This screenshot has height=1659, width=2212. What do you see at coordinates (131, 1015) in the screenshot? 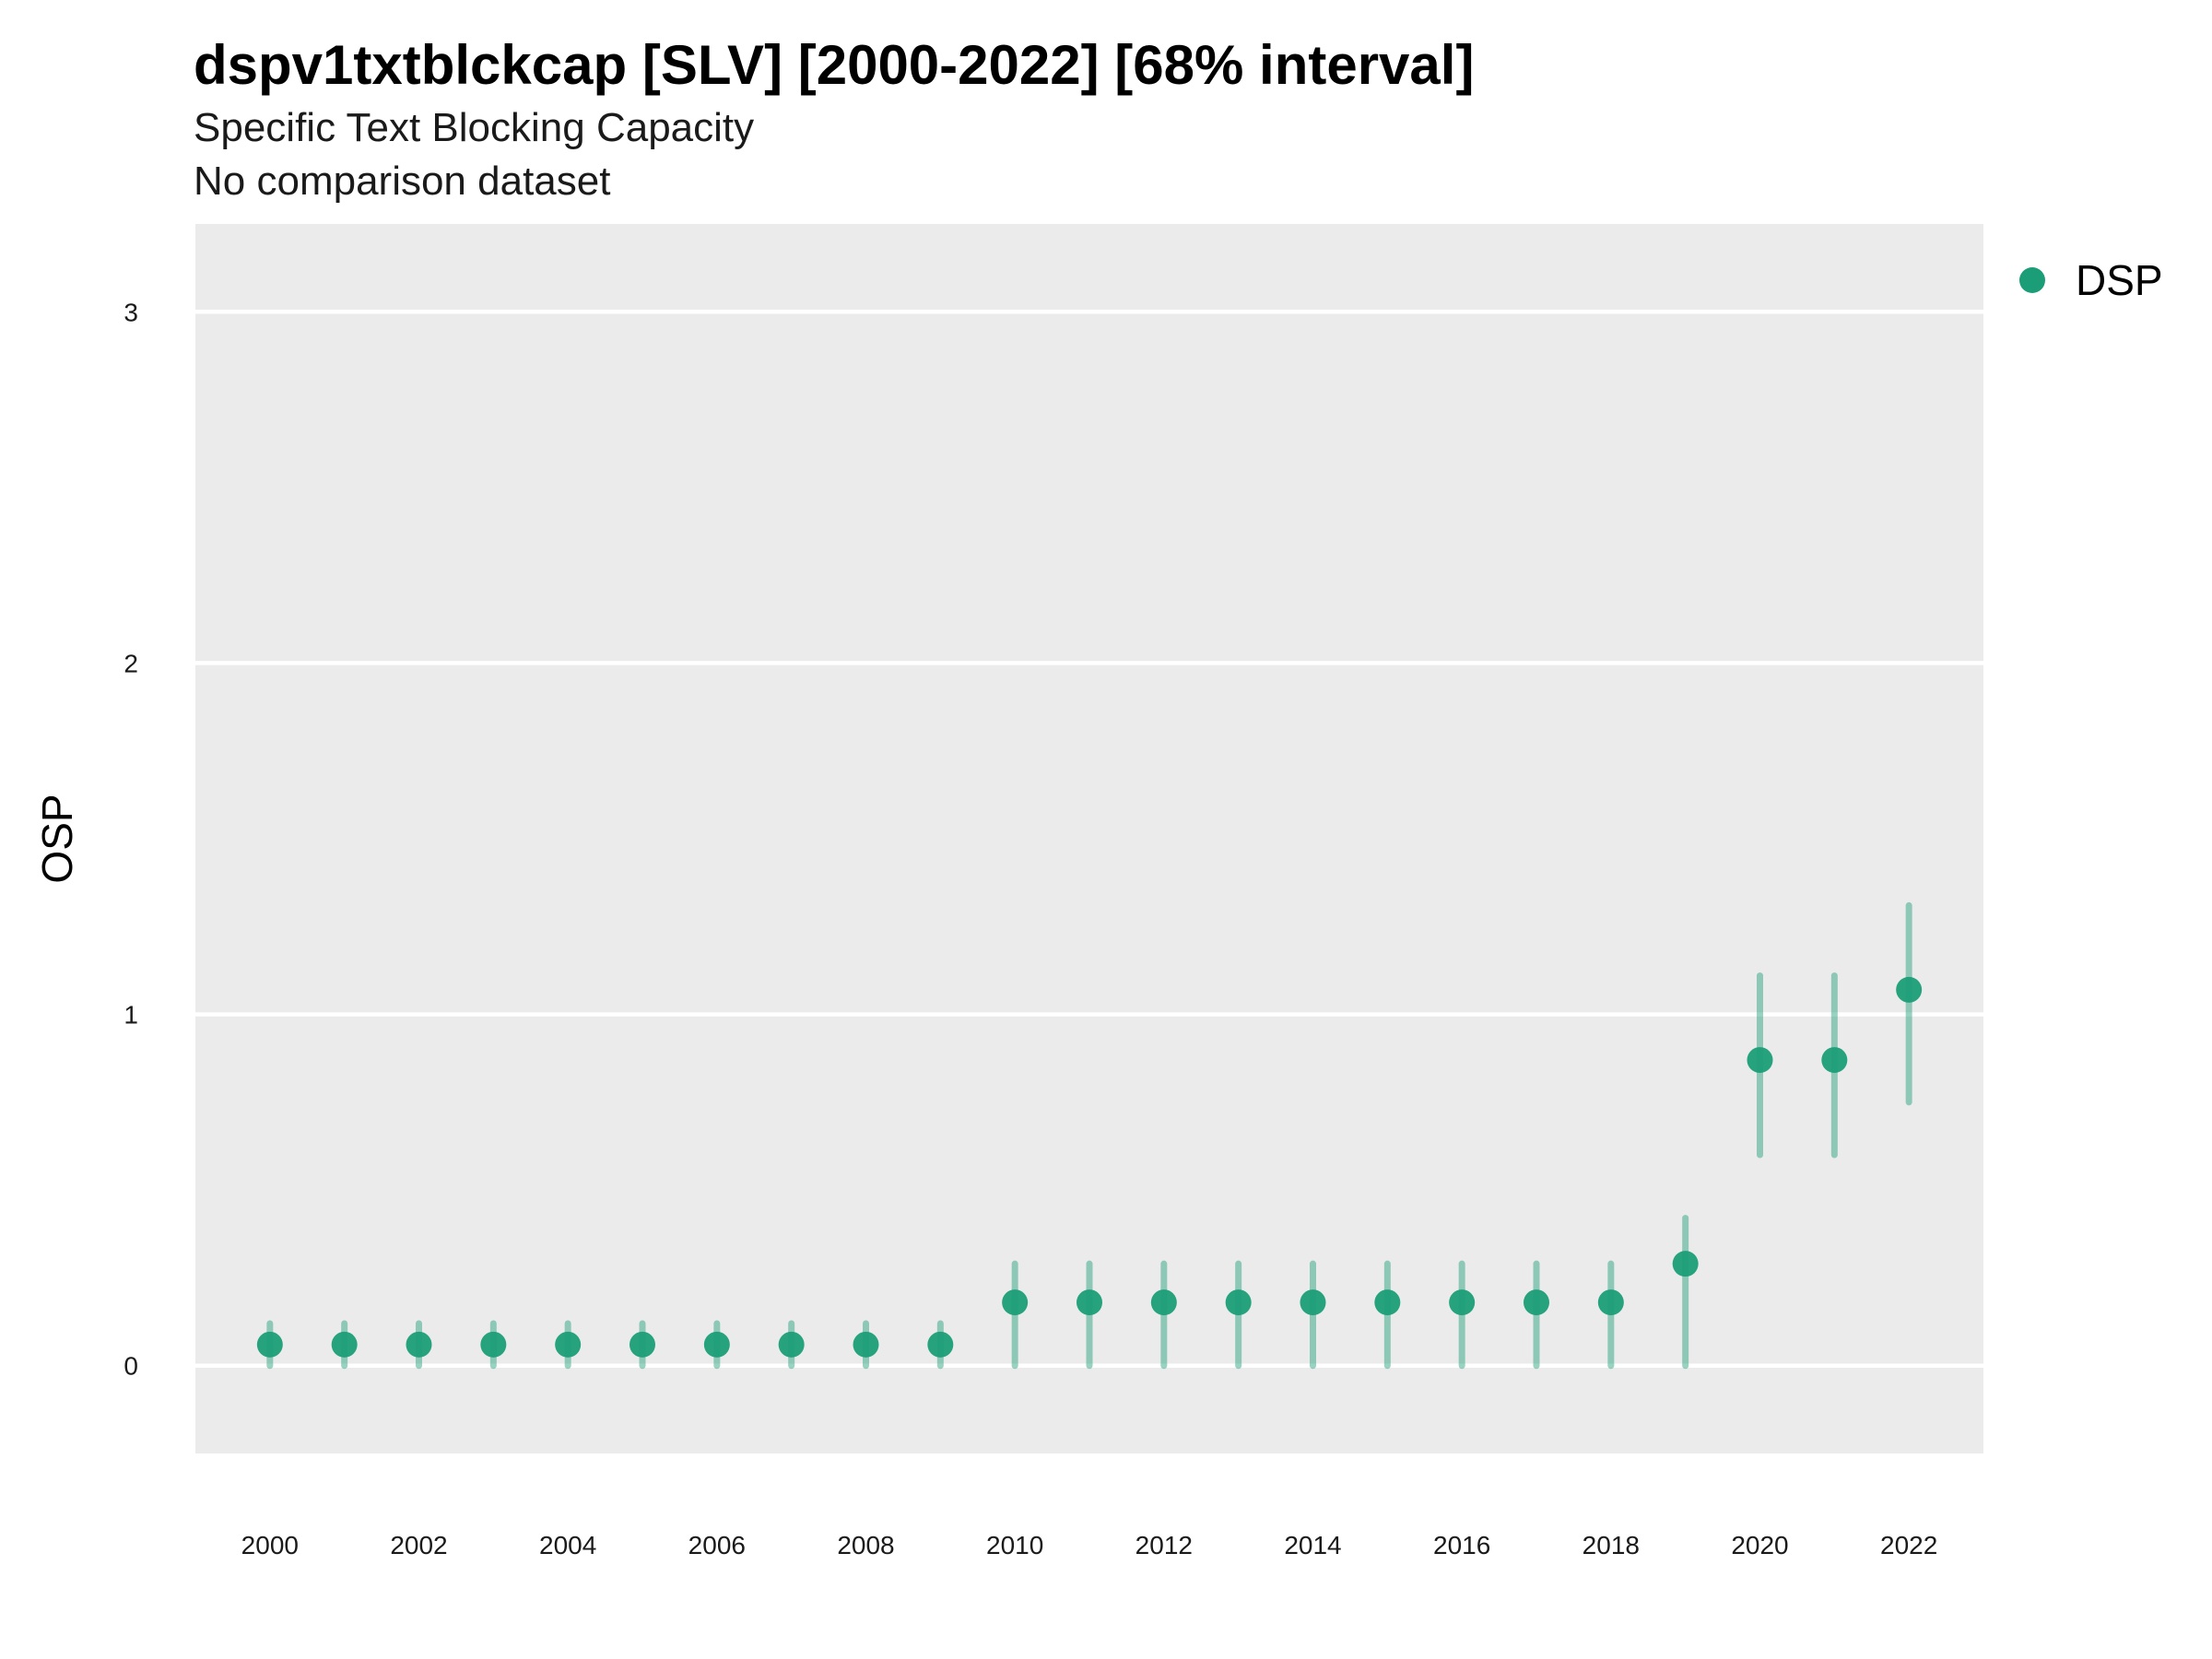
I see `y-tick-label: 1` at bounding box center [131, 1015].